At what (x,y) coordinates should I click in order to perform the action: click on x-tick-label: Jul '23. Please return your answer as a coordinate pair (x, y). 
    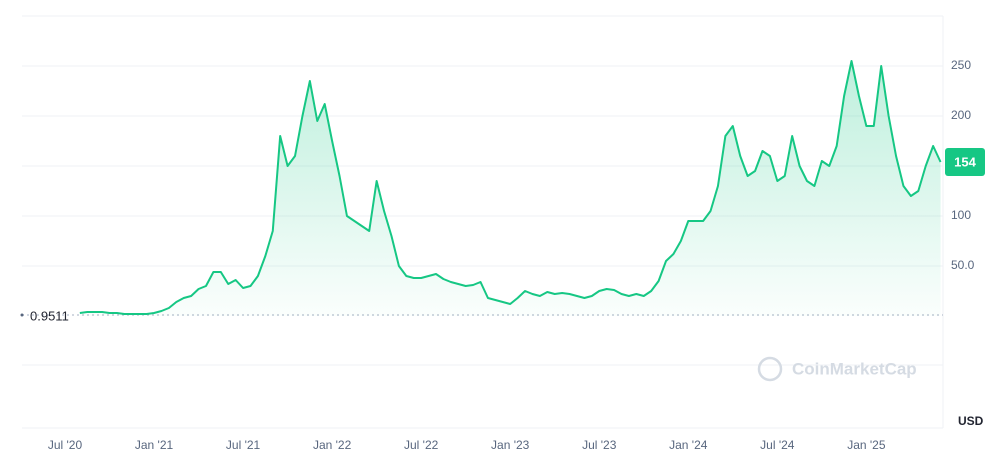
    Looking at the image, I should click on (599, 445).